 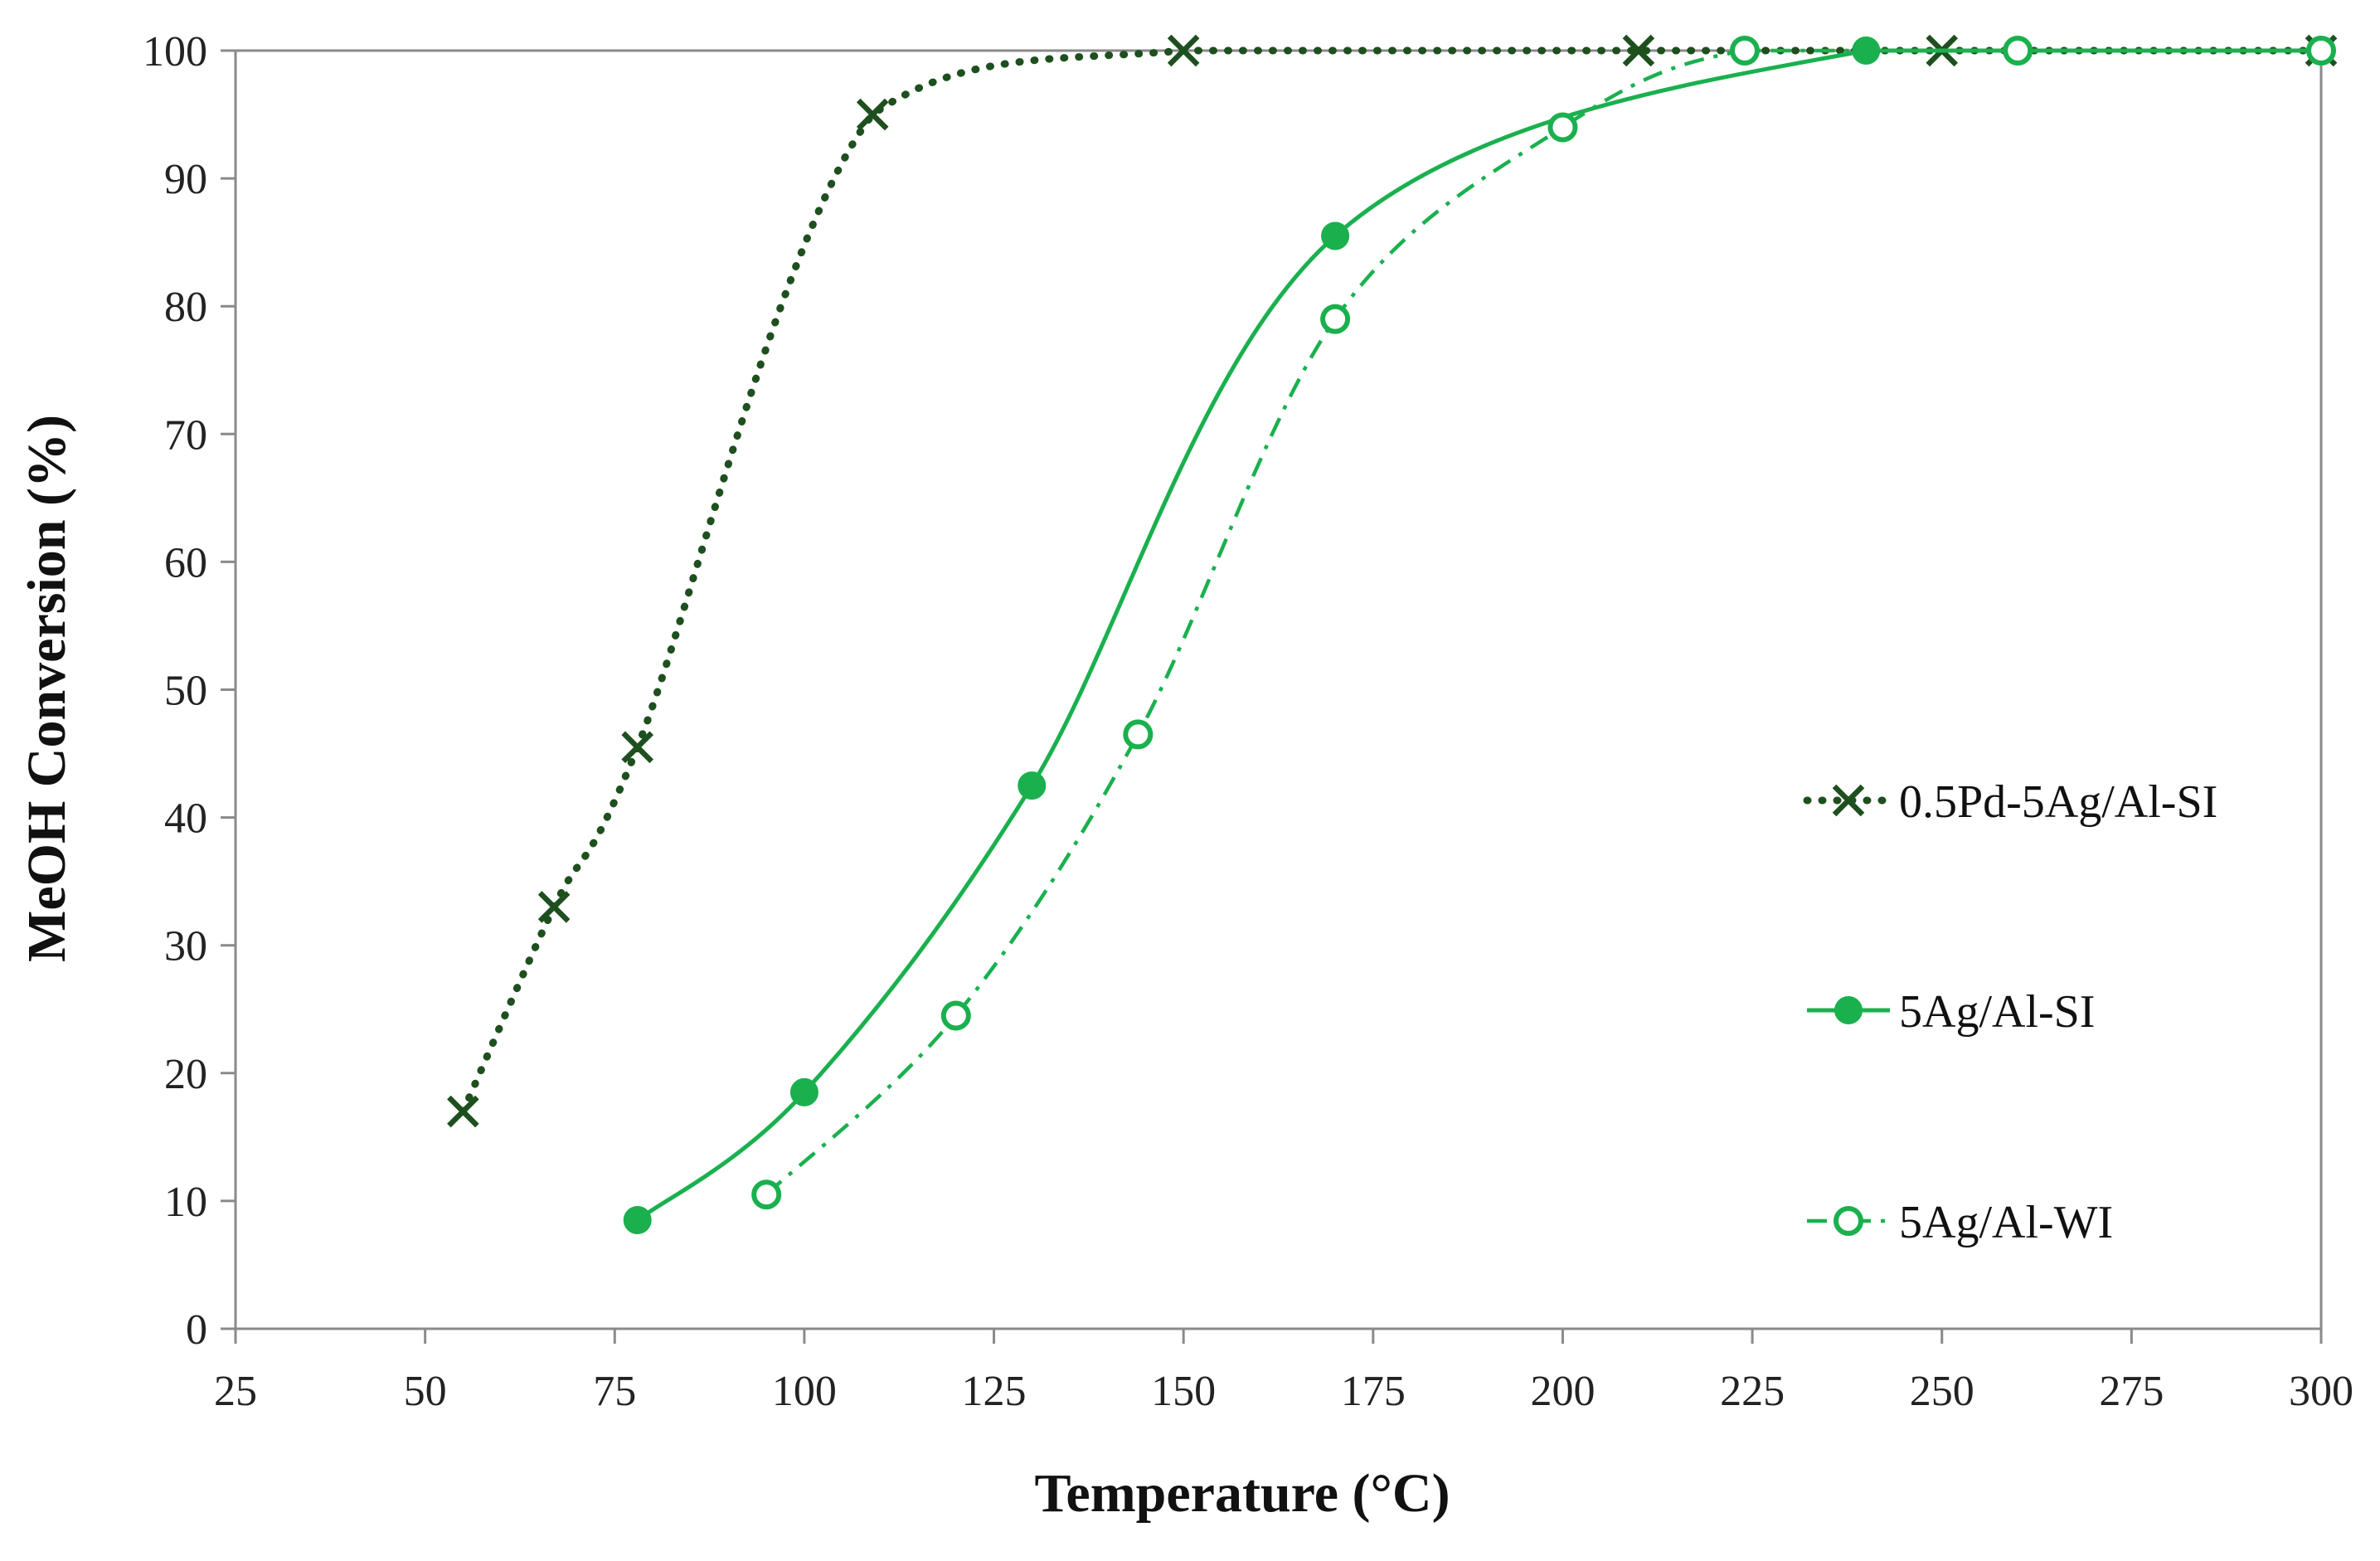 I want to click on legend-item-2: 5Ag/Al-WI, so click(x=1960, y=1222).